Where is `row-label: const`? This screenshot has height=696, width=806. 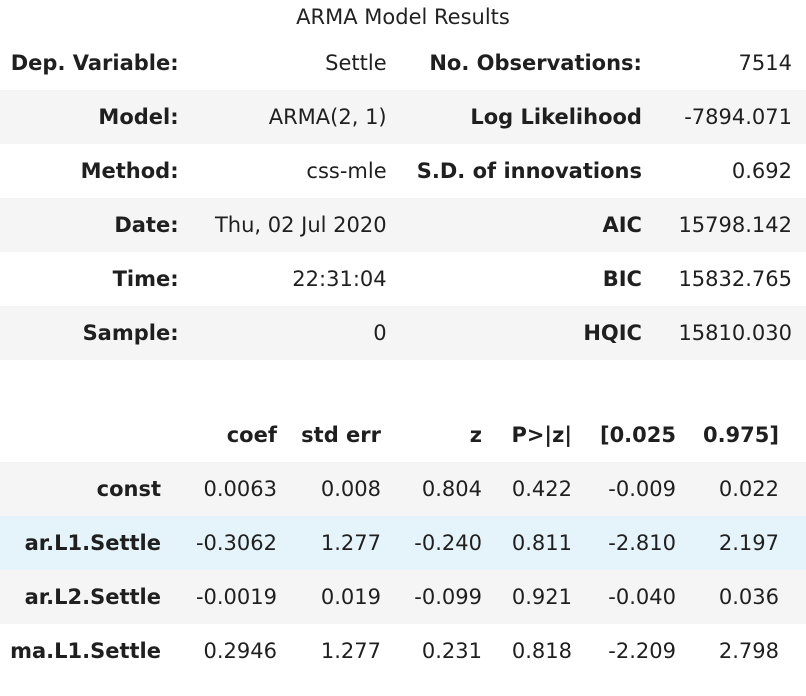 row-label: const is located at coordinates (128, 489).